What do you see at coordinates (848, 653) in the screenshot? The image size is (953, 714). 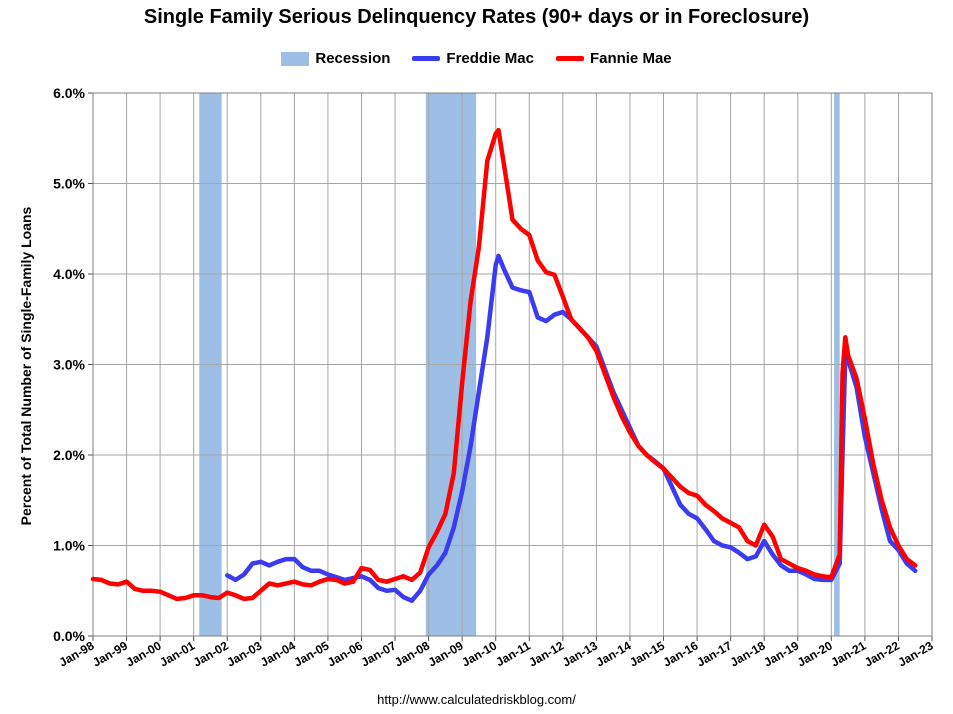 I see `x-tick-label: Jan-21` at bounding box center [848, 653].